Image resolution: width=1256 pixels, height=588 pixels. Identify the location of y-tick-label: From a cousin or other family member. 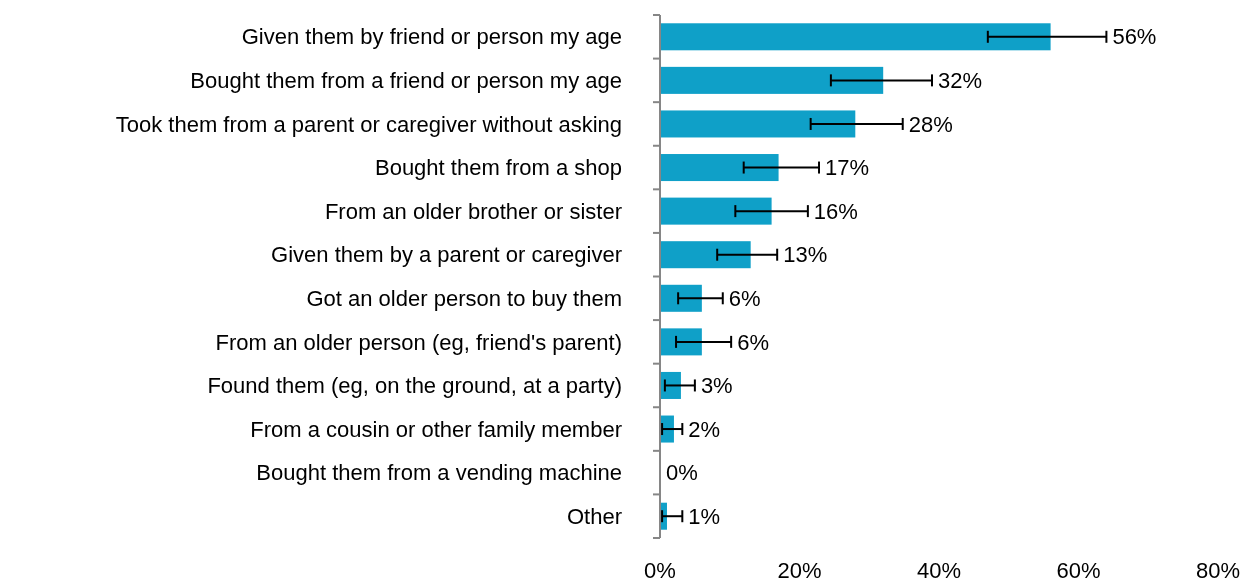
(436, 429).